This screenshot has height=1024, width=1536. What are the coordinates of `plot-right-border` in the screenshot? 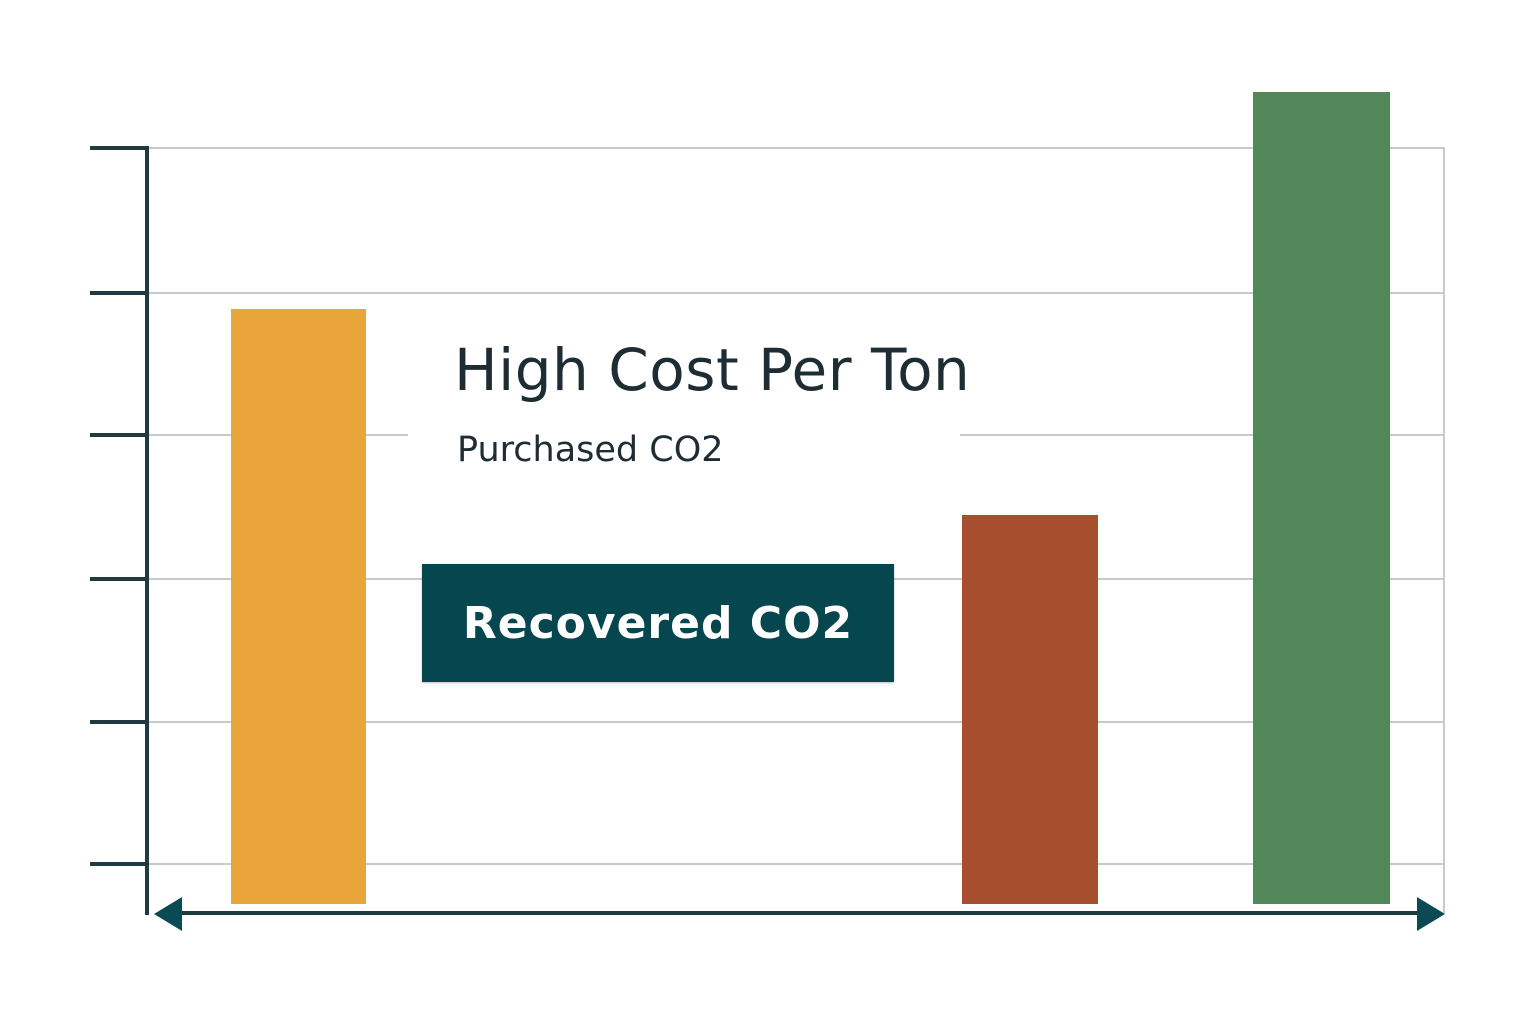 It's located at (1444, 530).